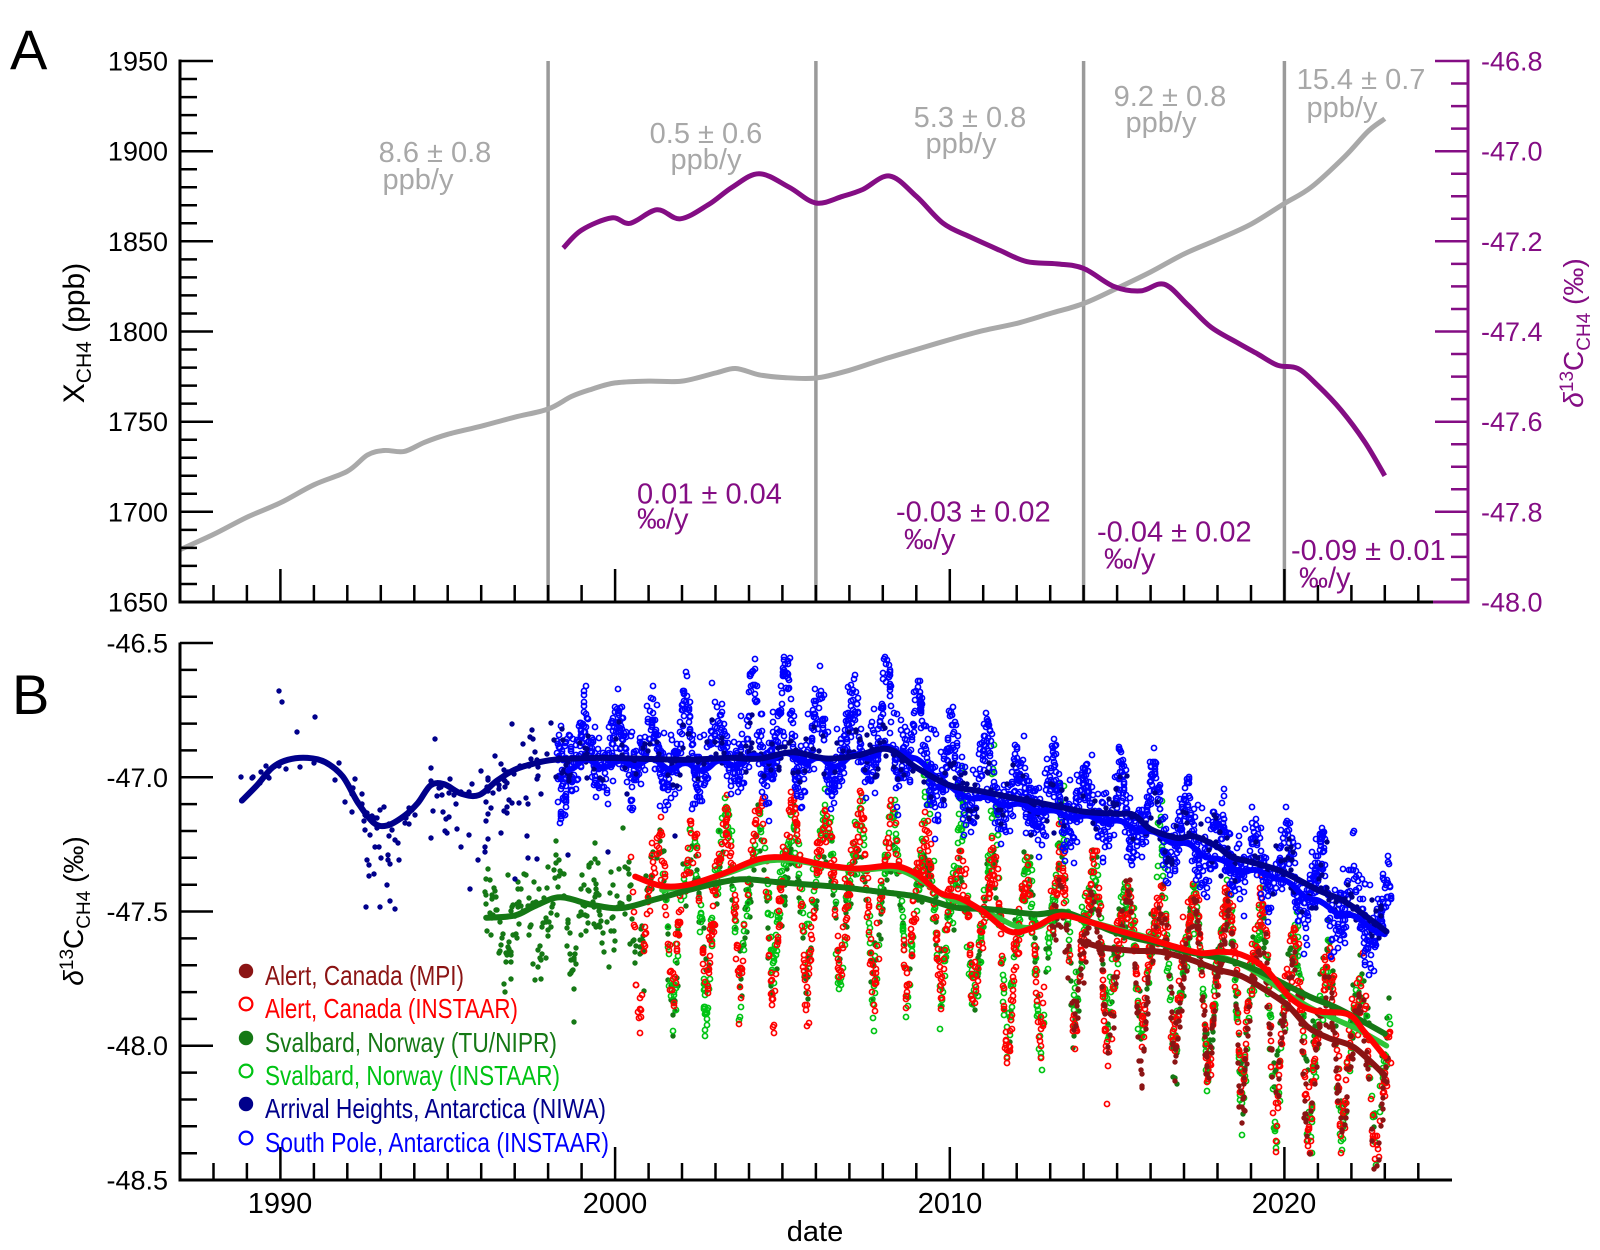  What do you see at coordinates (138, 152) in the screenshot?
I see `svg-text: 1900` at bounding box center [138, 152].